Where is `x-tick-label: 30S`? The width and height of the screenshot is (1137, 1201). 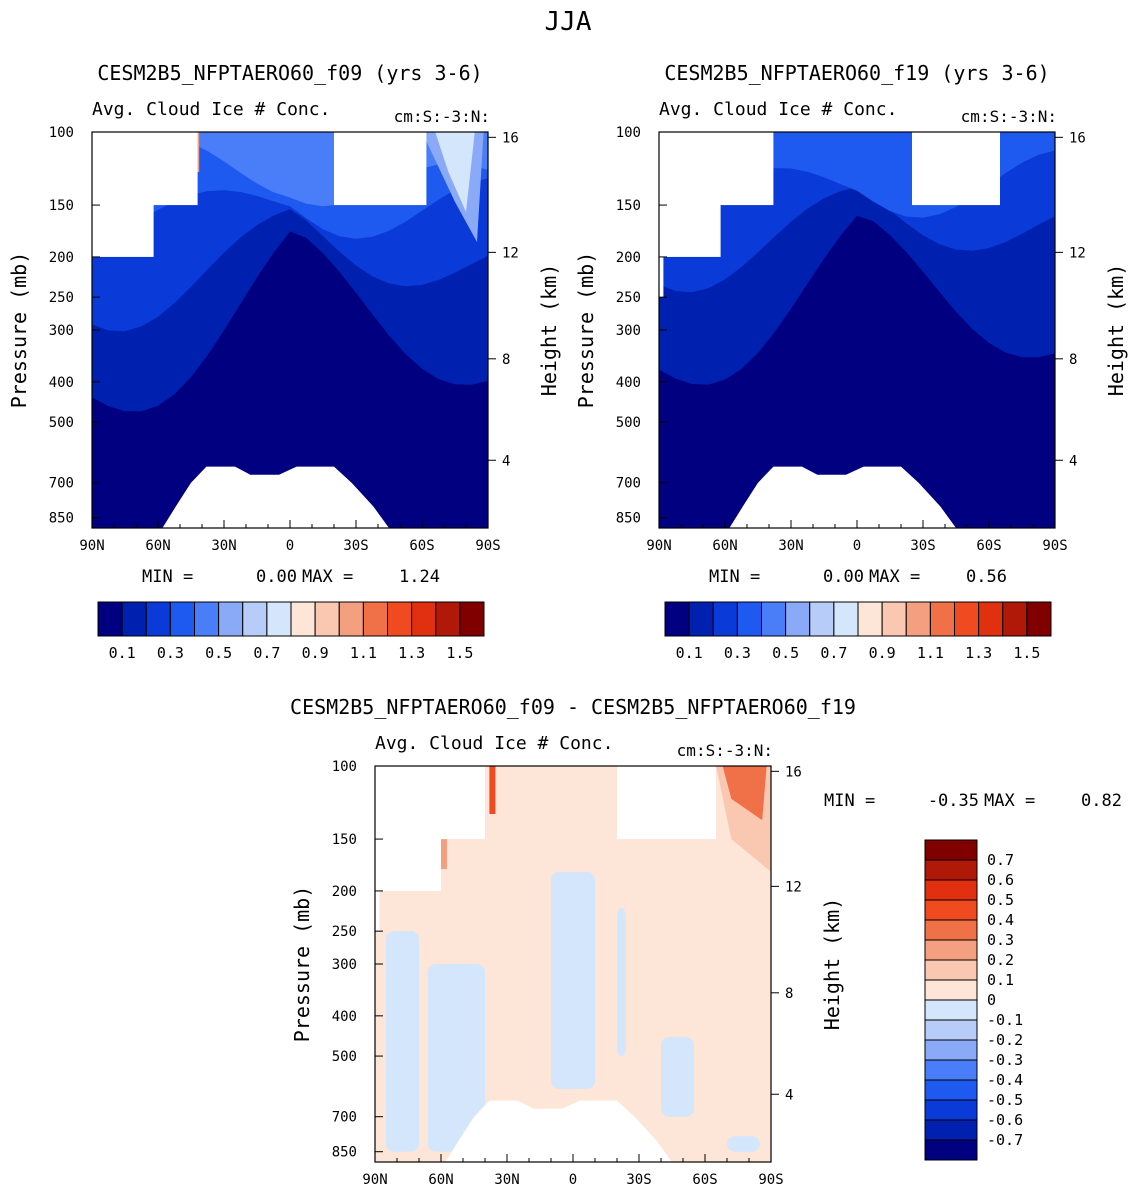 x-tick-label: 30S is located at coordinates (355, 546).